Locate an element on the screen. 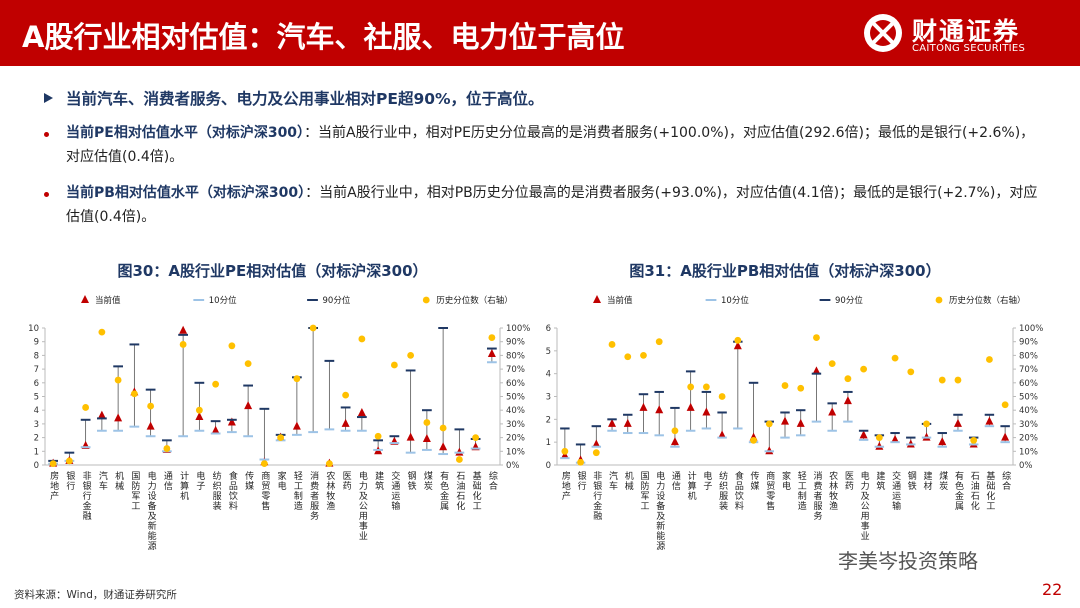 This screenshot has height=608, width=1080. x-tick-label: 消费者服务 is located at coordinates (816, 495).